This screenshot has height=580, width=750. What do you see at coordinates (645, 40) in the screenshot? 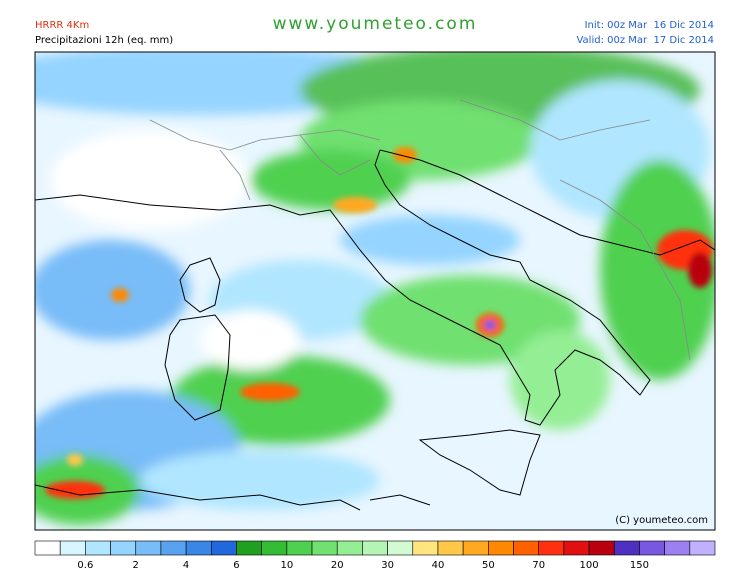
I see `valid-time: Valid: 00z Mar 17 Dic 2014` at bounding box center [645, 40].